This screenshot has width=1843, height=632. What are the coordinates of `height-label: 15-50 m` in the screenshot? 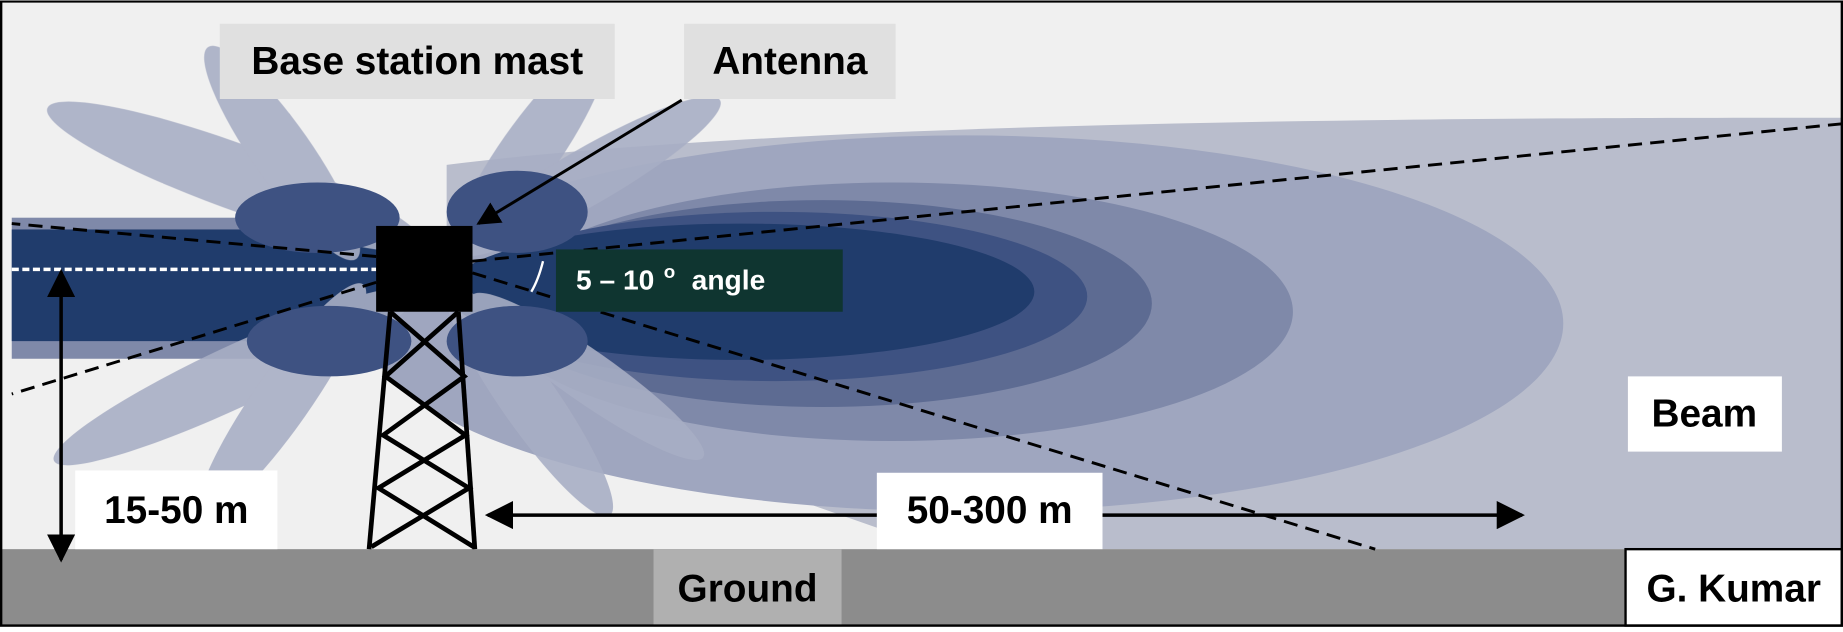 It's located at (176, 510).